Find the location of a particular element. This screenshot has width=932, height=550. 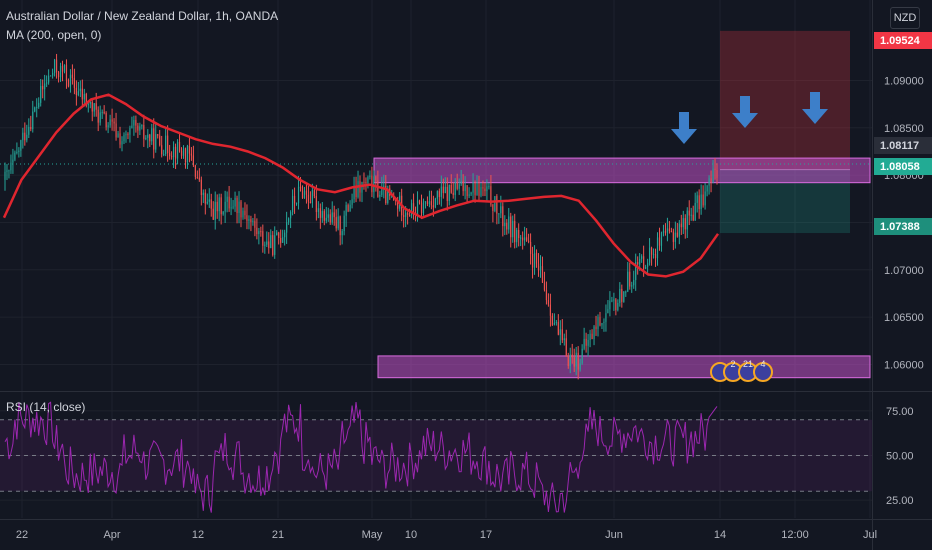

down-arrow-icon is located at coordinates (684, 128).